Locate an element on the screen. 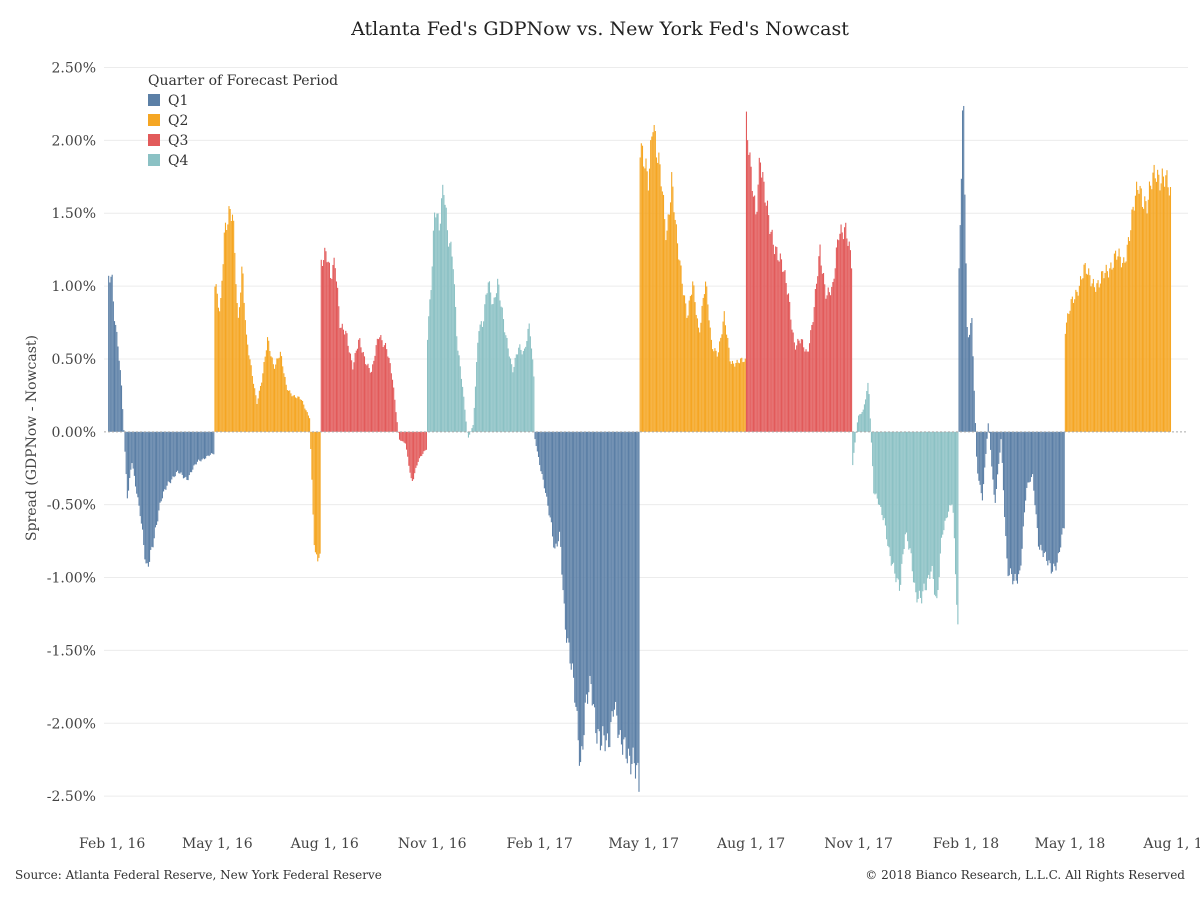 The image size is (1200, 900). legend-swatch is located at coordinates (154, 120).